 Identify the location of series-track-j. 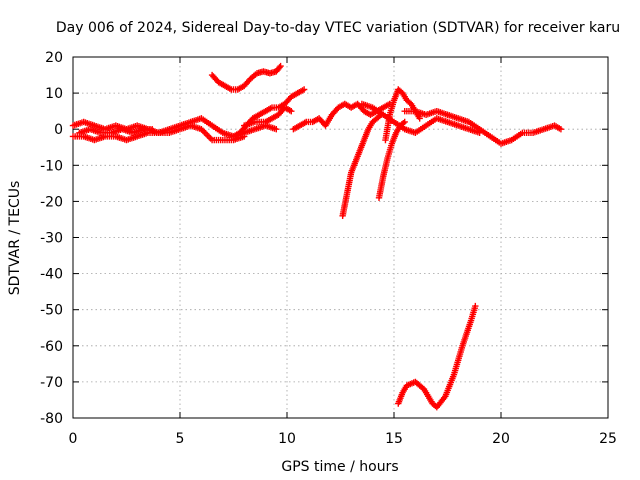
(402, 115).